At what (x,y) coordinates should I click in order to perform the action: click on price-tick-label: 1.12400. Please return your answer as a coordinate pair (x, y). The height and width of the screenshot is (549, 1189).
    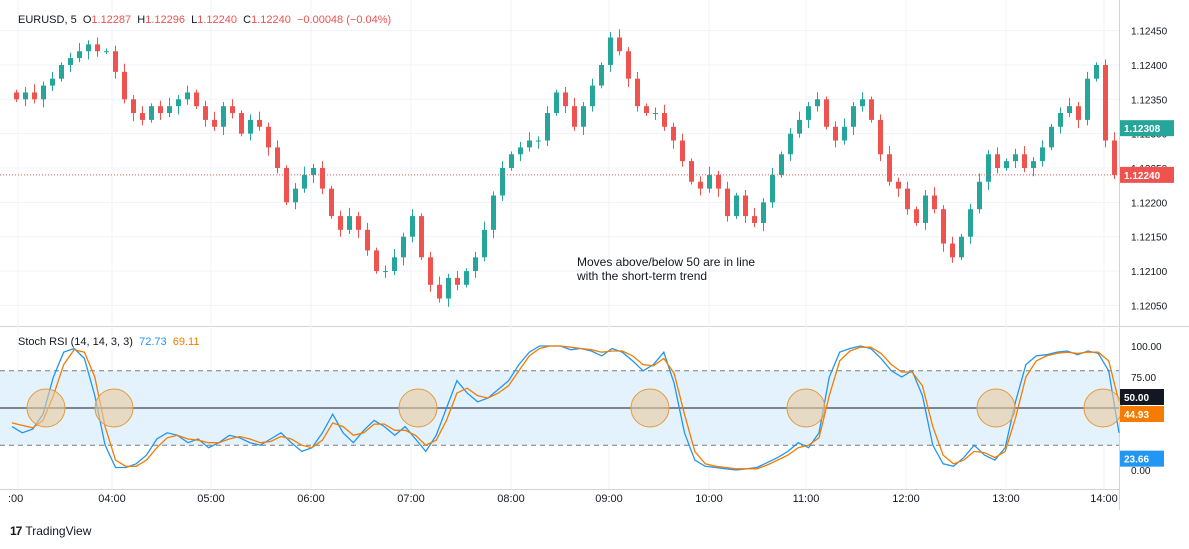
    Looking at the image, I should click on (1149, 66).